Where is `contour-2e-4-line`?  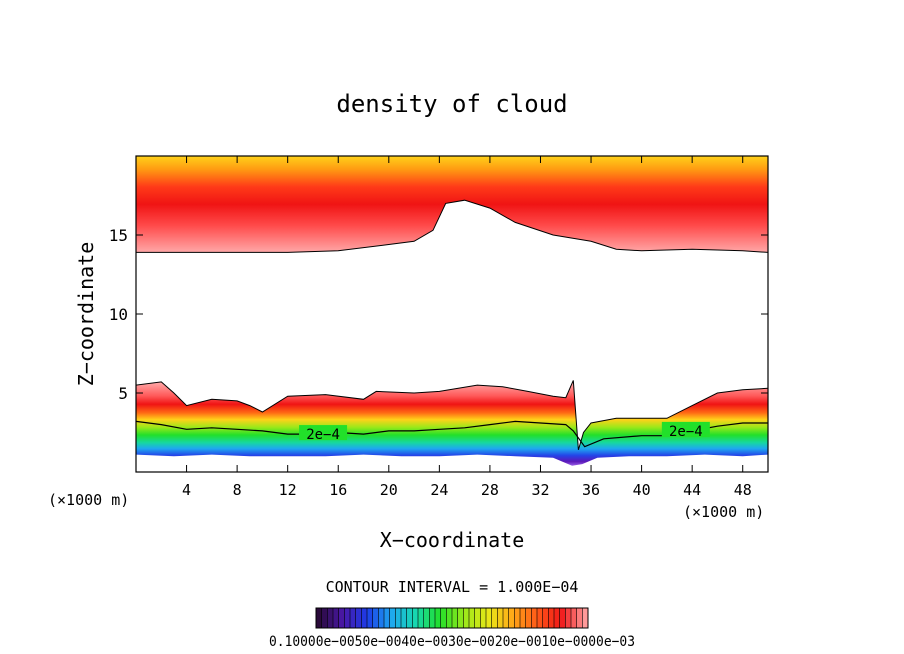 contour-2e-4-line is located at coordinates (452, 434).